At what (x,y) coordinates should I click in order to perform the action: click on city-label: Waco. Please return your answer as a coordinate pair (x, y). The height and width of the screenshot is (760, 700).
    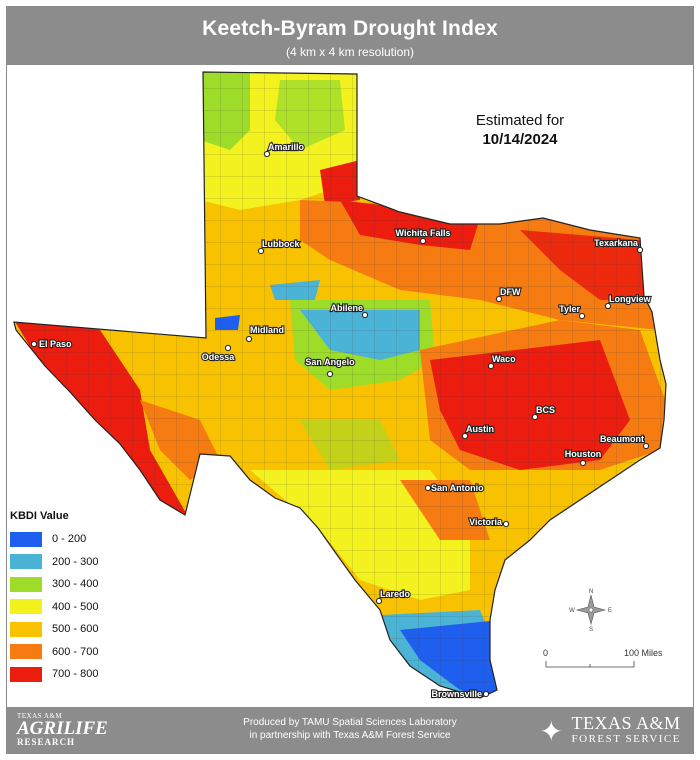
    Looking at the image, I should click on (504, 359).